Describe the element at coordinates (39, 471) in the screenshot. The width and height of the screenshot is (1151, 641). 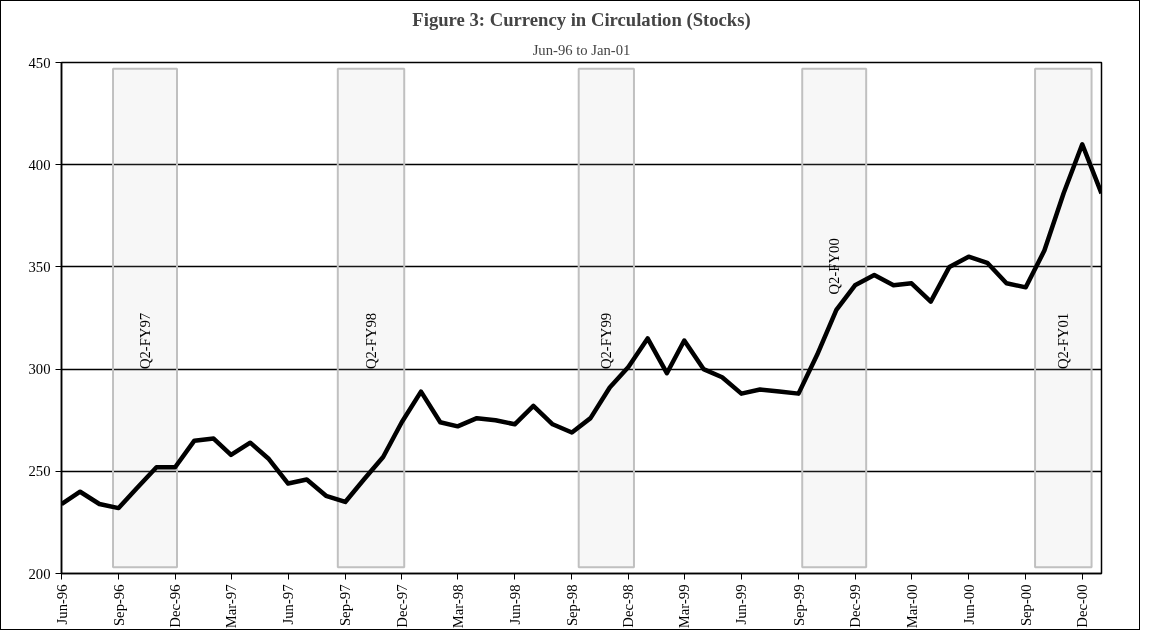
I see `y-tick-label: 250` at that location.